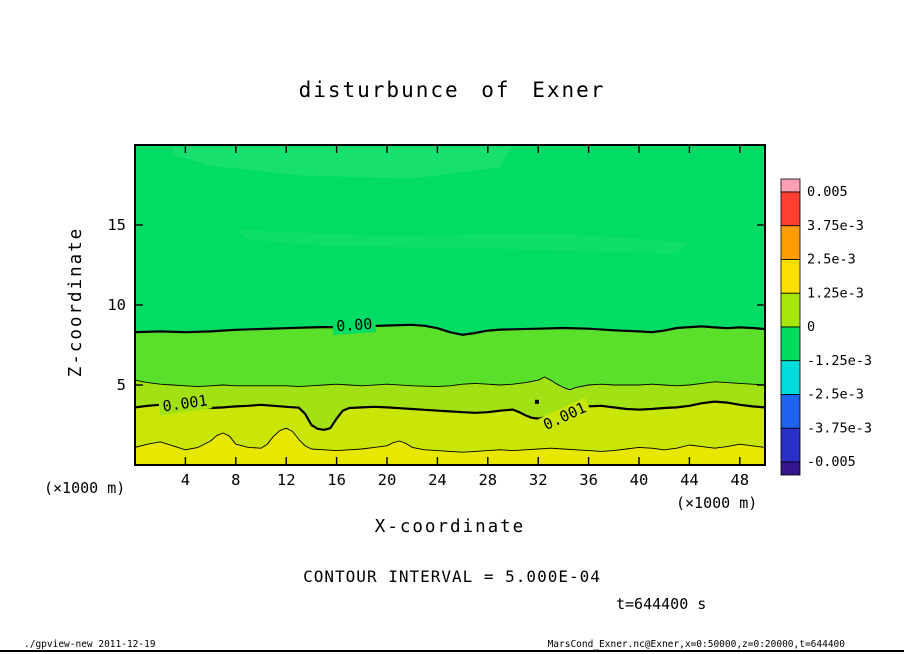 This screenshot has width=904, height=654. What do you see at coordinates (689, 480) in the screenshot?
I see `x-tick-label: 44` at bounding box center [689, 480].